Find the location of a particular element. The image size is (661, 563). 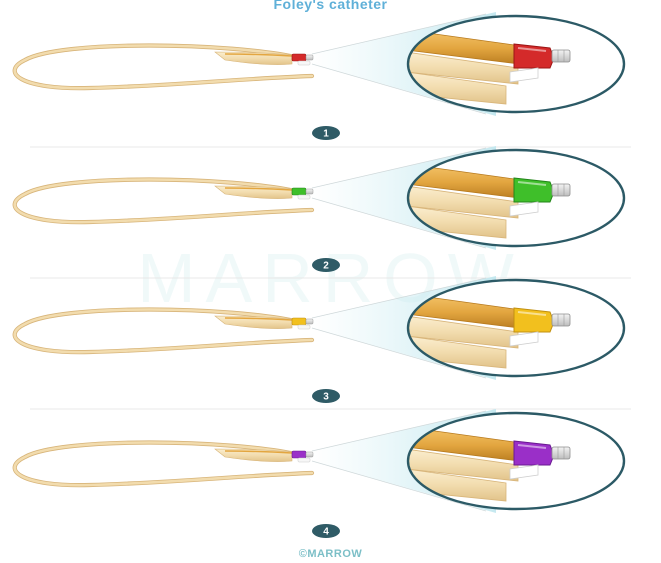

copyright-text: ©MARROW is located at coordinates (330, 554).